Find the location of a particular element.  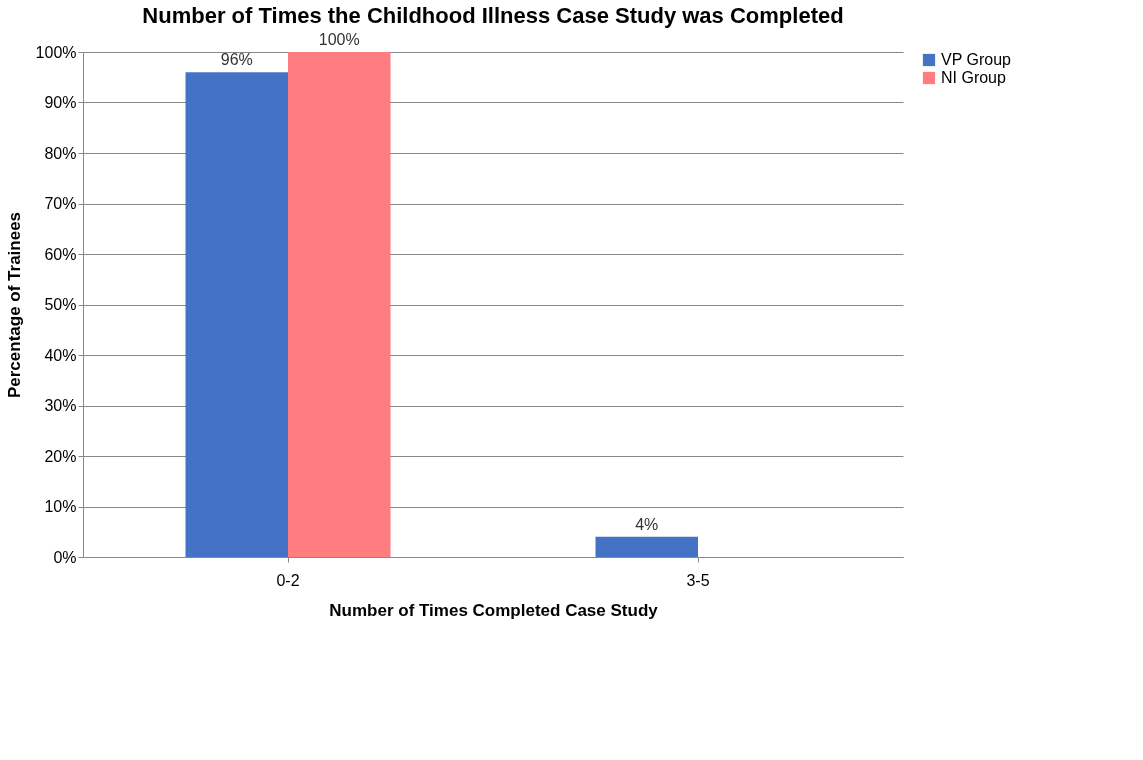

x-axis-title: Number of Times Completed Case Study is located at coordinates (494, 610).